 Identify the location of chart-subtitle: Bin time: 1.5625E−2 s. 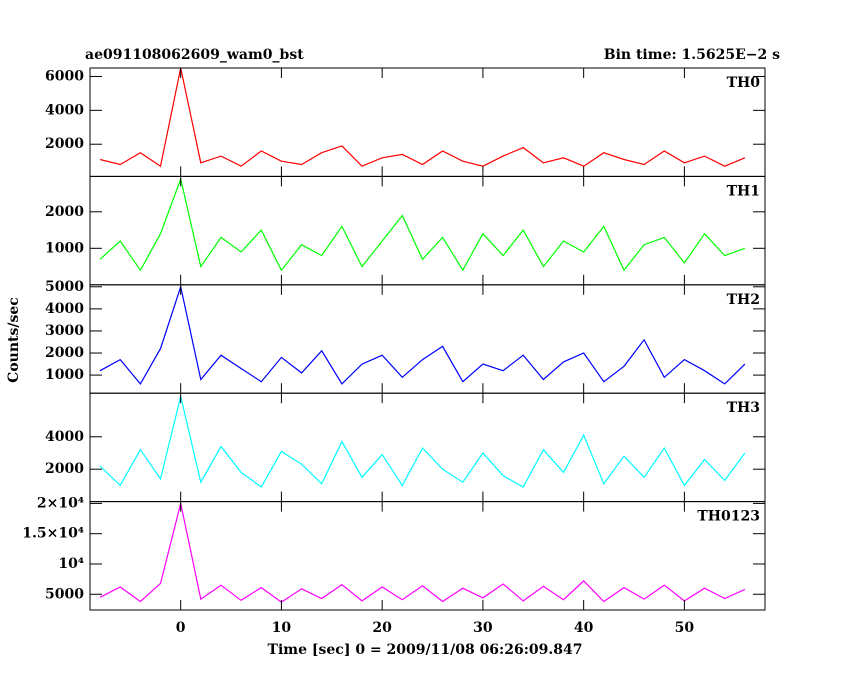
(692, 55).